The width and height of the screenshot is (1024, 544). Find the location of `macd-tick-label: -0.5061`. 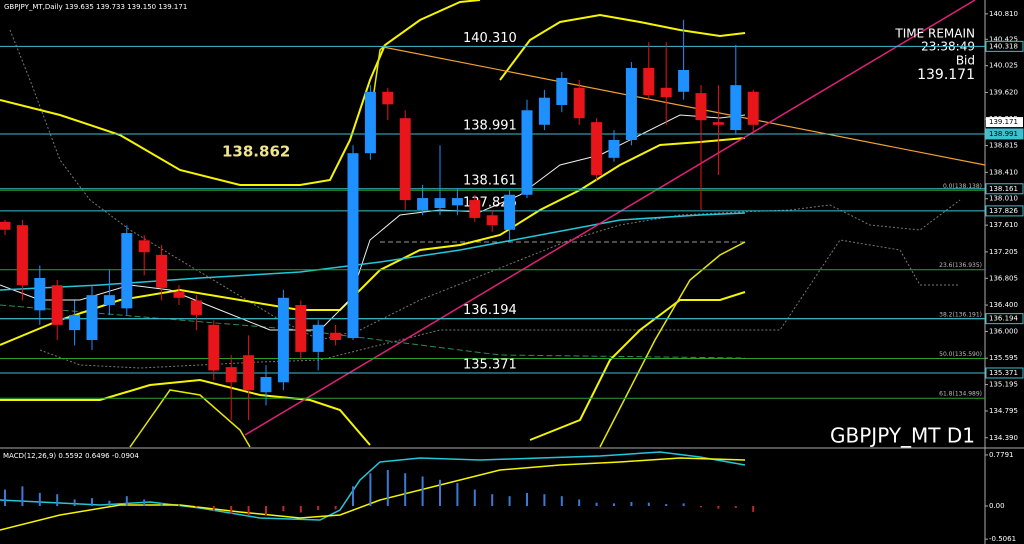

macd-tick-label: -0.5061 is located at coordinates (1002, 539).